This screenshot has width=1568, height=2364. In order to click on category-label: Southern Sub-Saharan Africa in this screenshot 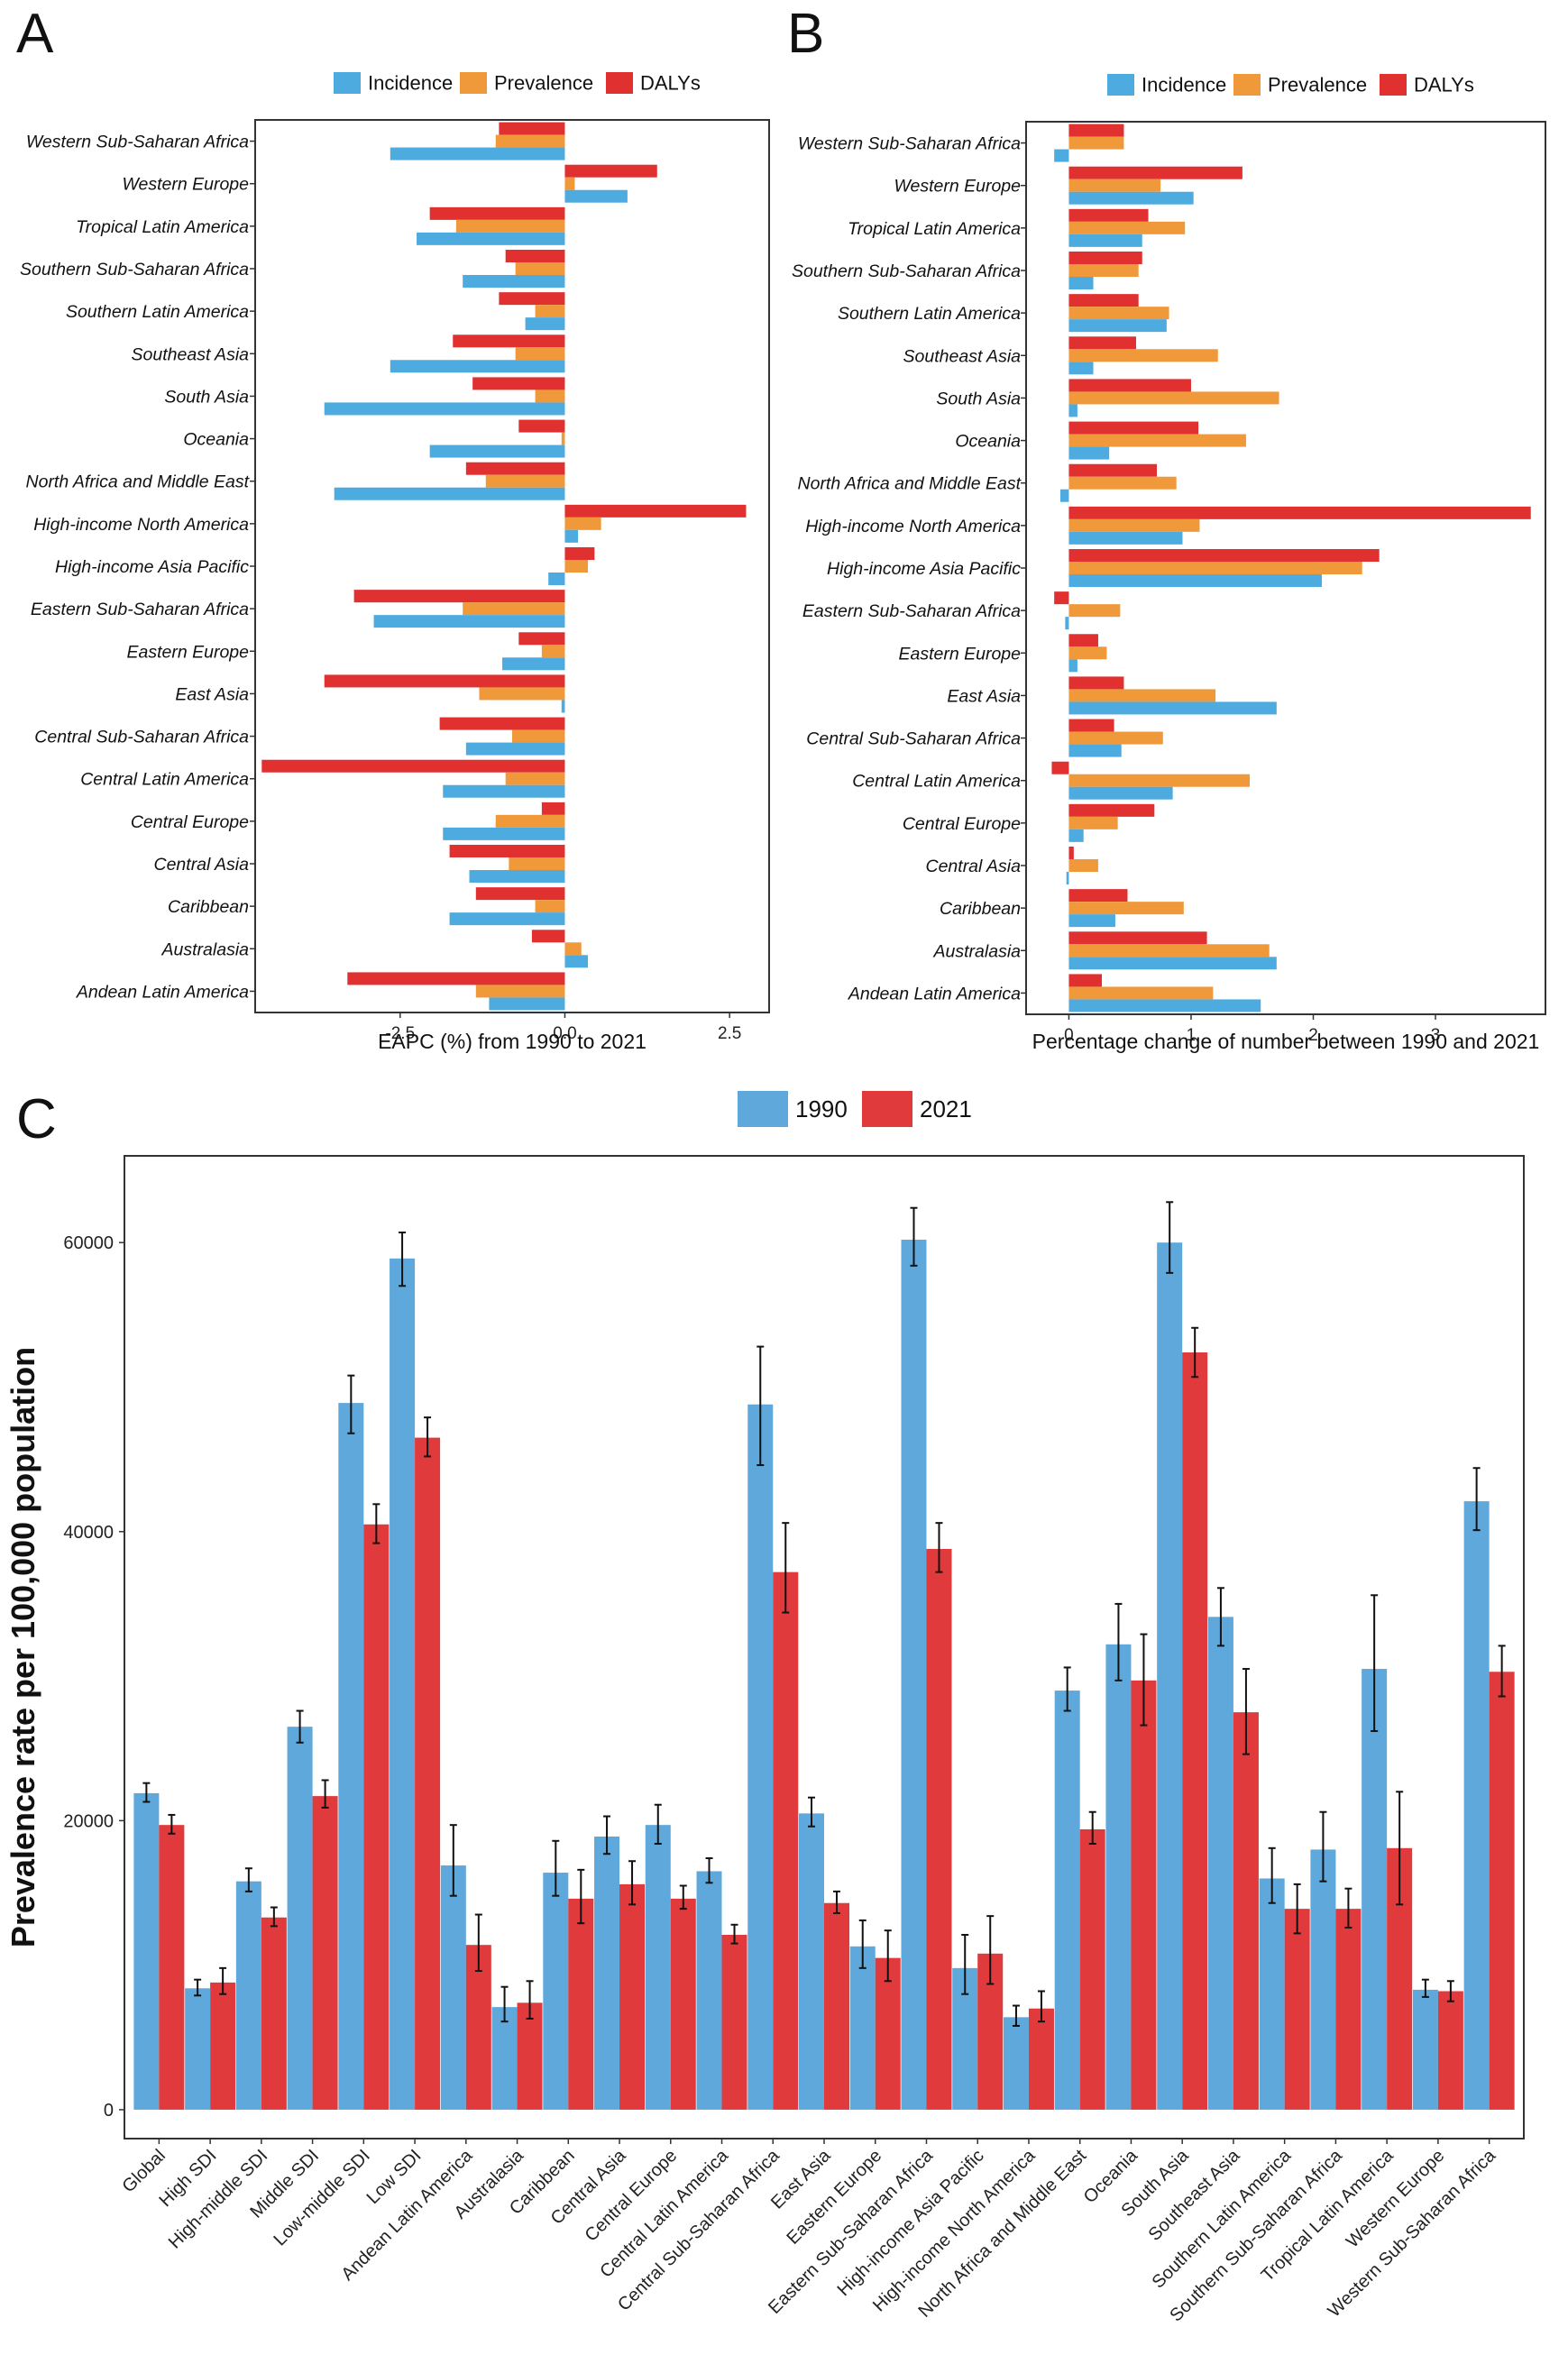, I will do `click(907, 271)`.